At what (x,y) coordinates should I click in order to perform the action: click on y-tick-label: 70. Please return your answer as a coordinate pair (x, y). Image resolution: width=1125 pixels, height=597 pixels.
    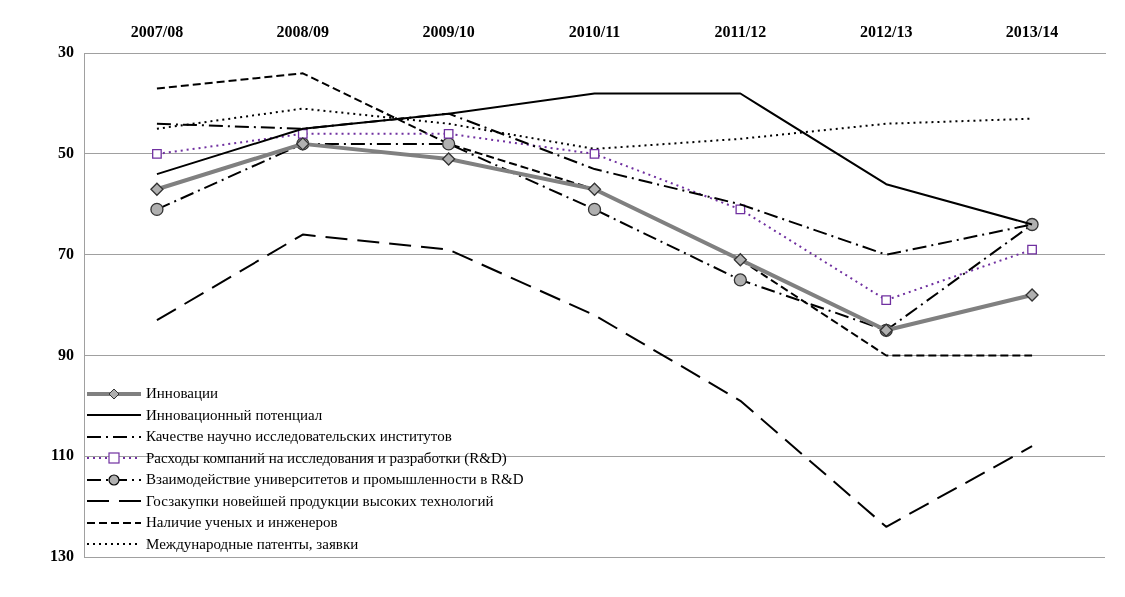
    Looking at the image, I should click on (66, 253).